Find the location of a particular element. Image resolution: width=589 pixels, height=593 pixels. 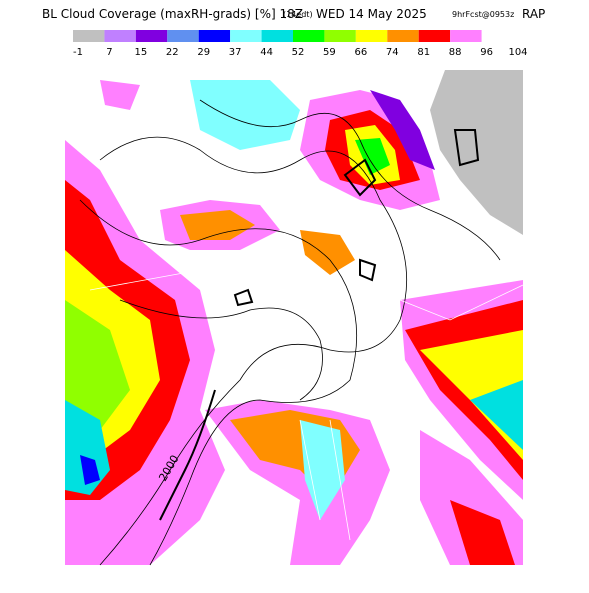

date: WED 14 May 2025 is located at coordinates (371, 14).